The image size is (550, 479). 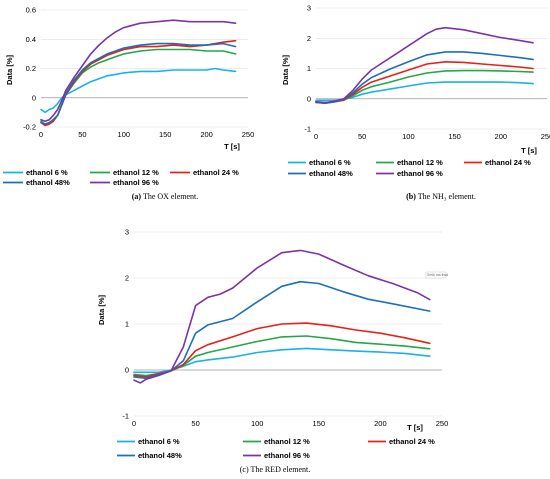 I want to click on caption-text: The OX element., so click(x=170, y=196).